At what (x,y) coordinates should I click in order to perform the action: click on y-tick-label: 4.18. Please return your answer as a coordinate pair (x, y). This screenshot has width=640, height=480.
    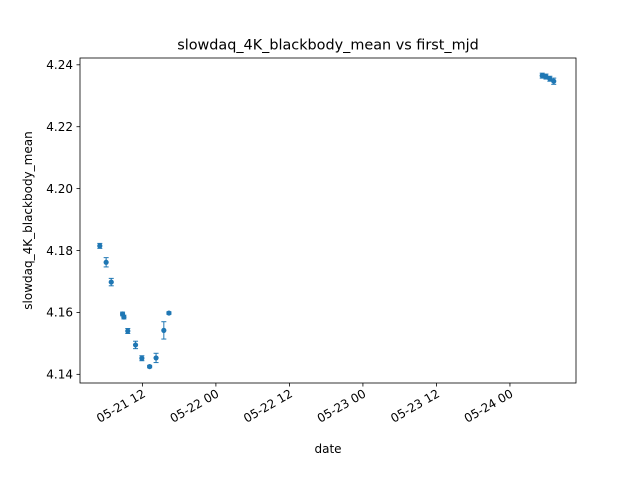
    Looking at the image, I should click on (59, 251).